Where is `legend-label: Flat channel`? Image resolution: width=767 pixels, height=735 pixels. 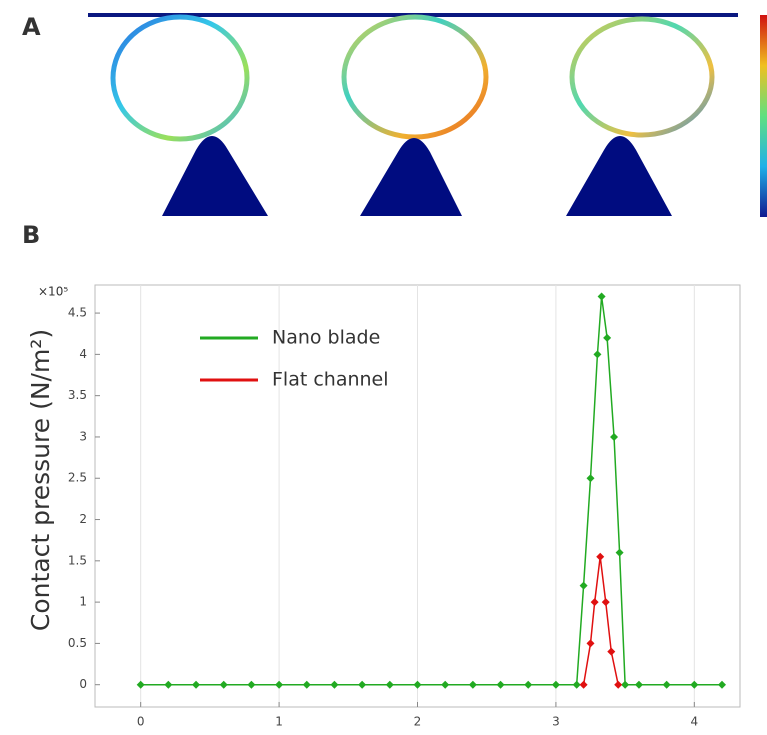
legend-label: Flat channel is located at coordinates (330, 380).